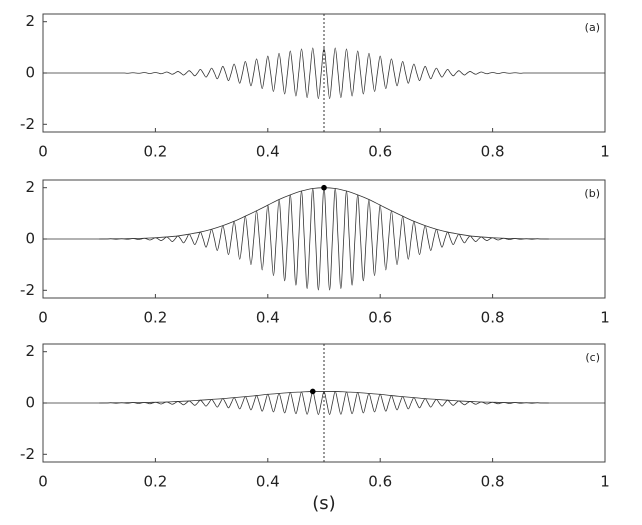  I want to click on signal-line, so click(324, 73).